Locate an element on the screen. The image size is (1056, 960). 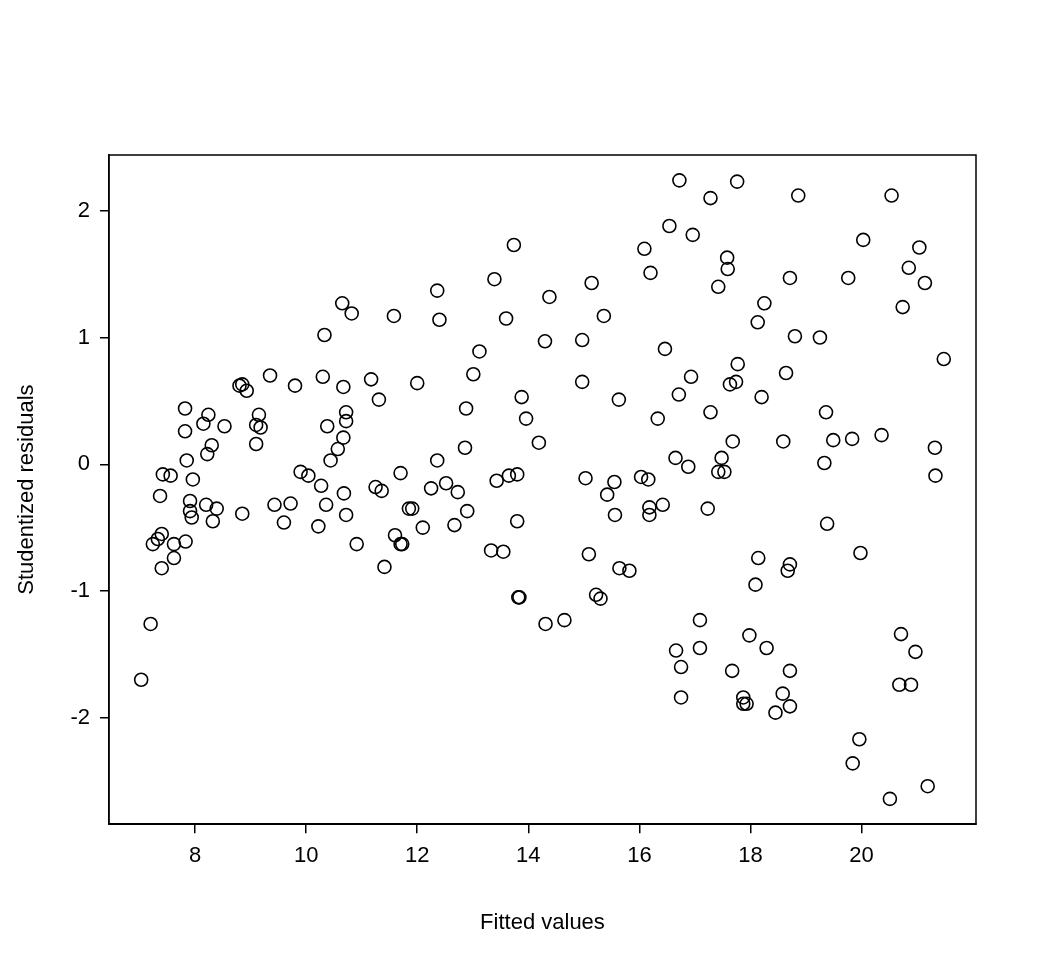
x-tick-label: 18 is located at coordinates (750, 855).